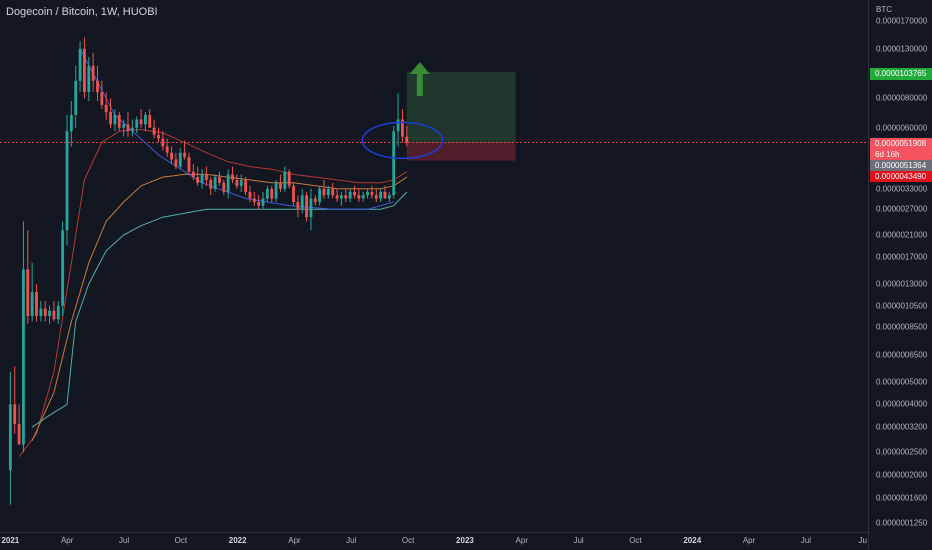 The width and height of the screenshot is (932, 550). I want to click on current-price-value: 0.0000051908, so click(901, 143).